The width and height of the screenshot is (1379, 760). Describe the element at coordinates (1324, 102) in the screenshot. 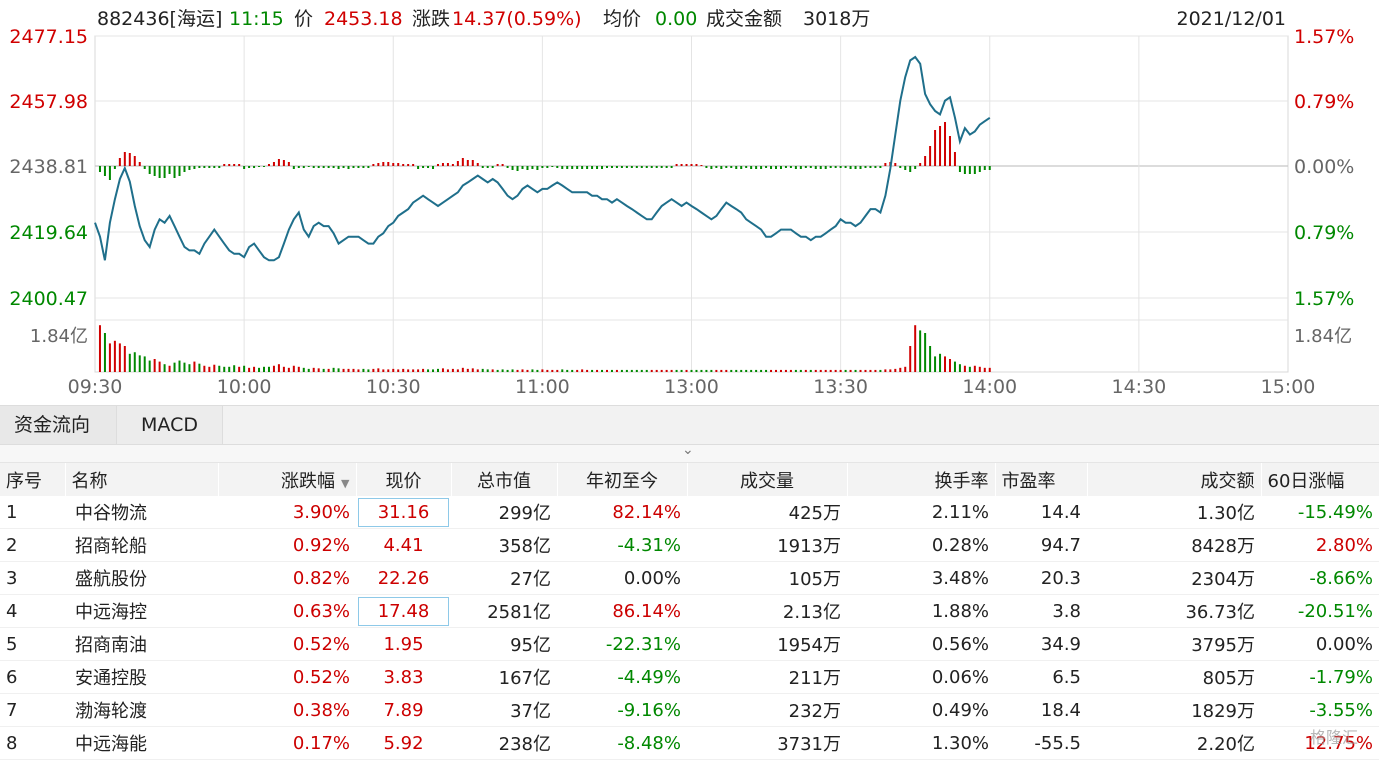

I see `y-right-tick-label: 0.79%` at that location.